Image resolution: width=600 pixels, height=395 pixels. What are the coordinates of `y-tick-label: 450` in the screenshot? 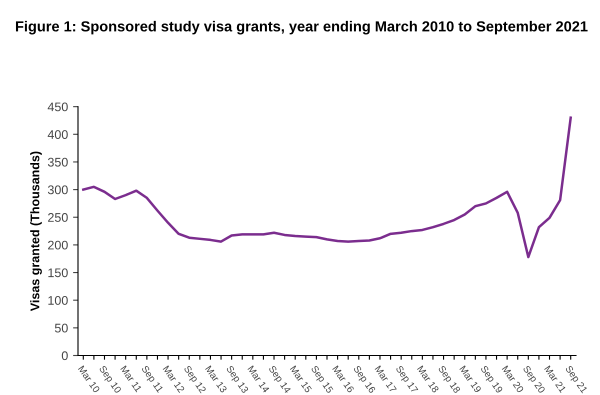 It's located at (58, 107).